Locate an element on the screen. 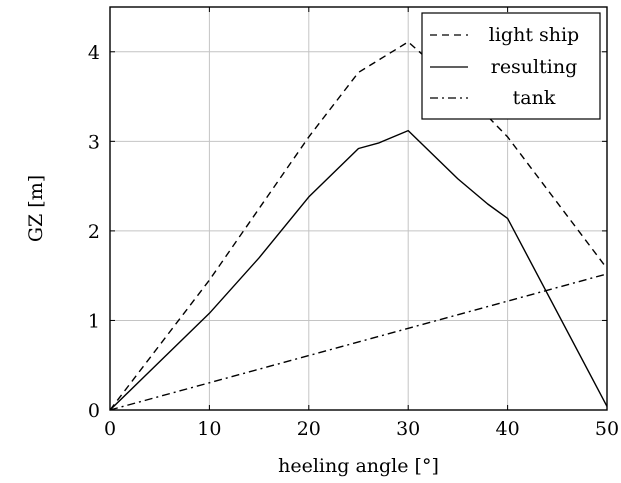  legend-label-light-ship: light ship is located at coordinates (534, 35).